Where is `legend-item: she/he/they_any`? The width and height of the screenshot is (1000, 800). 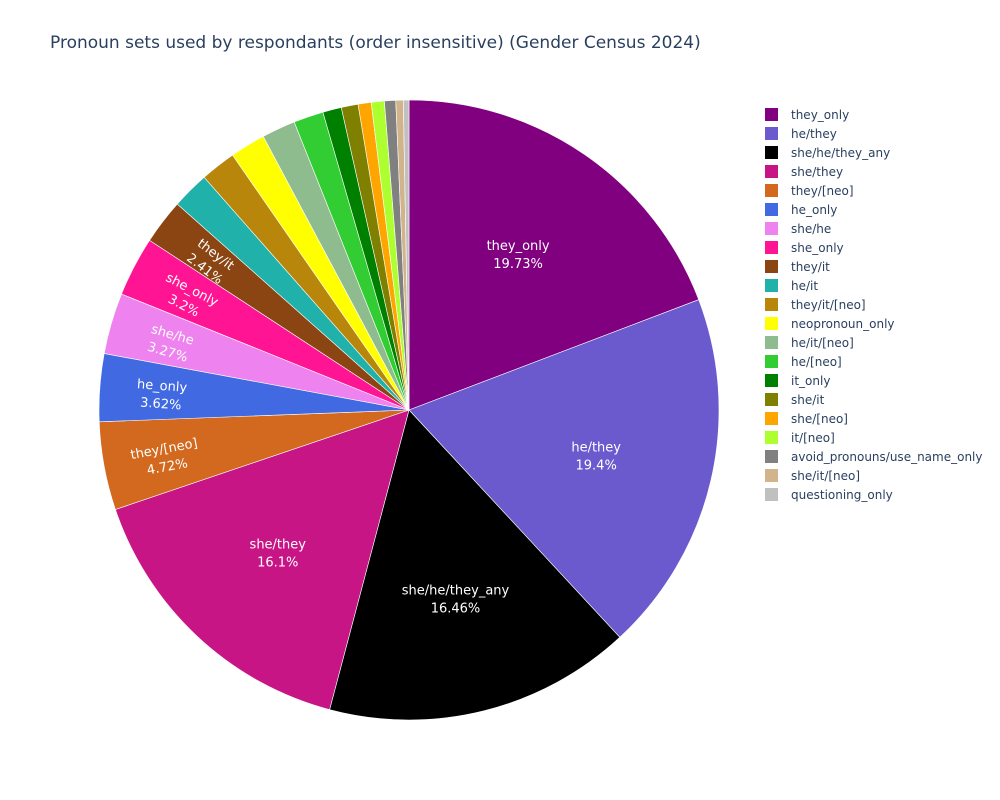
legend-item: she/he/they_any is located at coordinates (871, 152).